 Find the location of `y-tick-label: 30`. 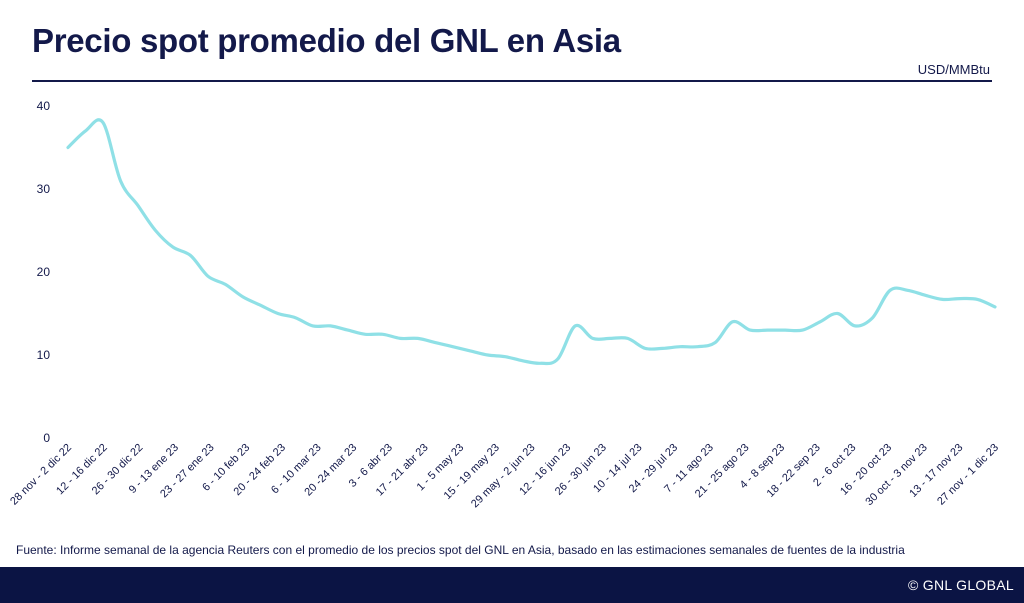

y-tick-label: 30 is located at coordinates (44, 189).